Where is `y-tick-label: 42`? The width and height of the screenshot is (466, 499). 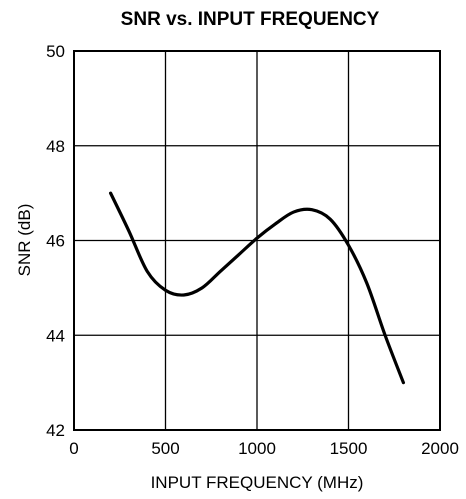
y-tick-label: 42 is located at coordinates (55, 430).